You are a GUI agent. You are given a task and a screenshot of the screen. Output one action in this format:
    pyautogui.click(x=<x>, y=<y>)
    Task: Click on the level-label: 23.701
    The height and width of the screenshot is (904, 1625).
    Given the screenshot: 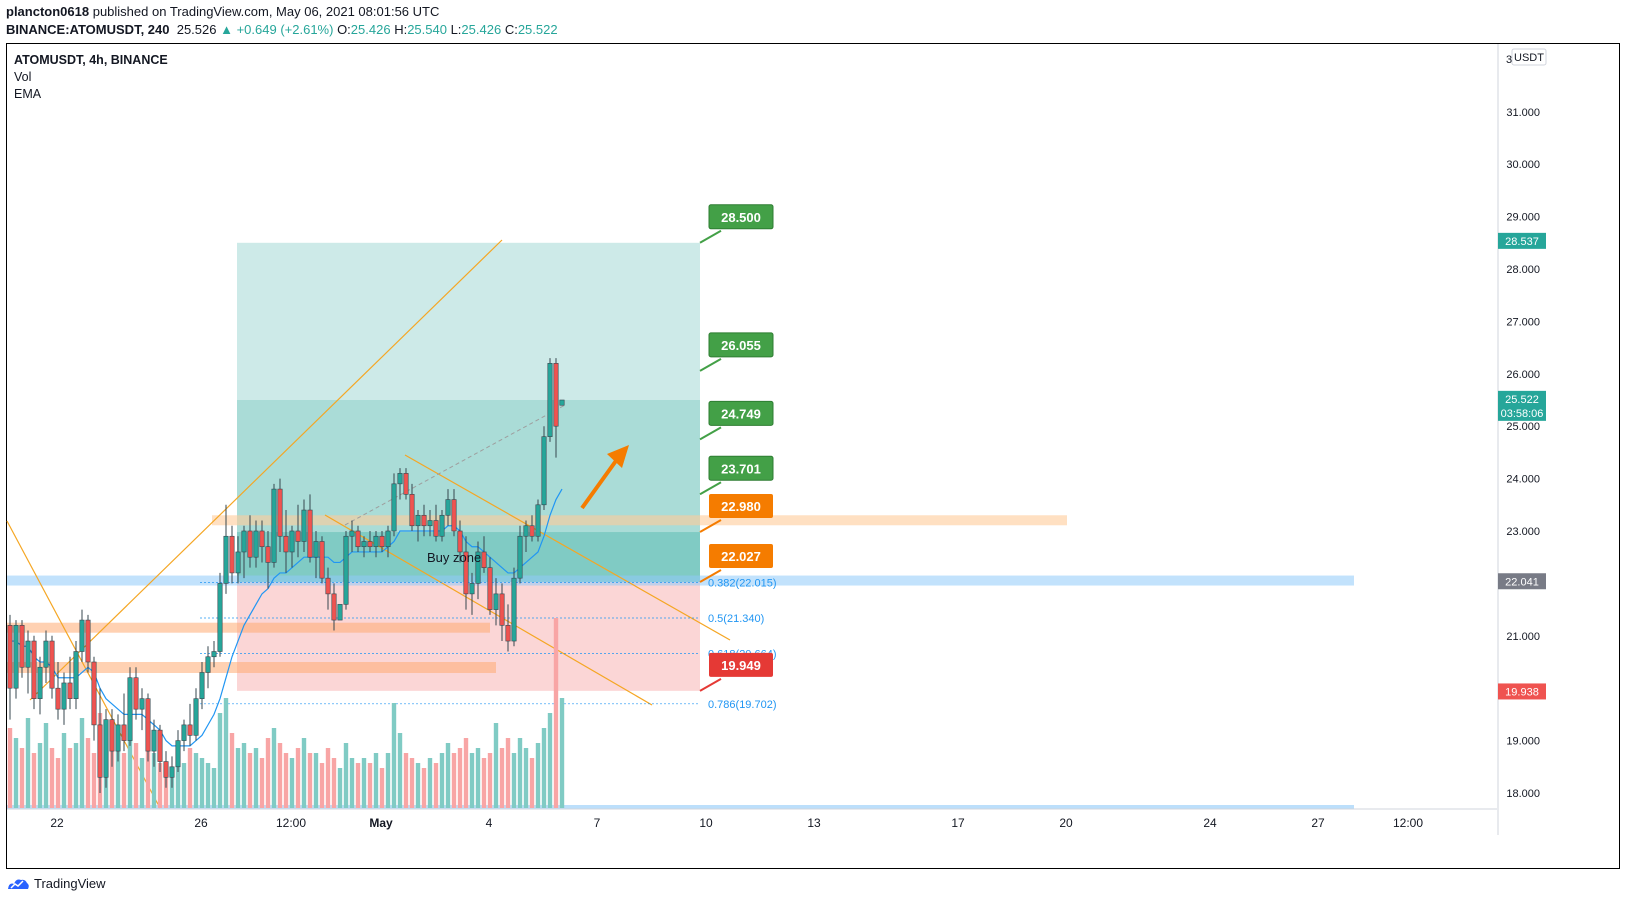 What is the action you would take?
    pyautogui.click(x=741, y=468)
    